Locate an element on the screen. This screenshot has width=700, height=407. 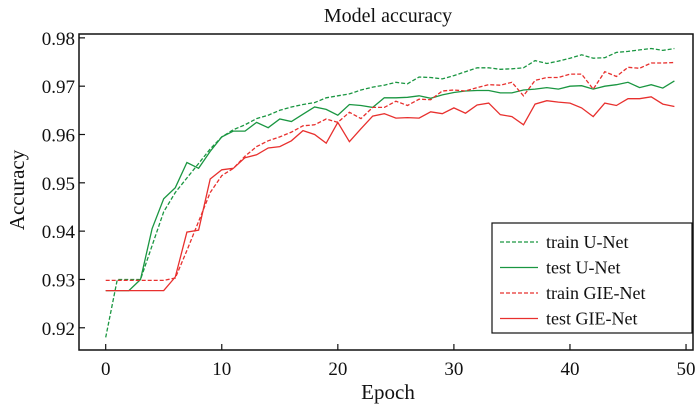
legend-label: train U-Net is located at coordinates (587, 242).